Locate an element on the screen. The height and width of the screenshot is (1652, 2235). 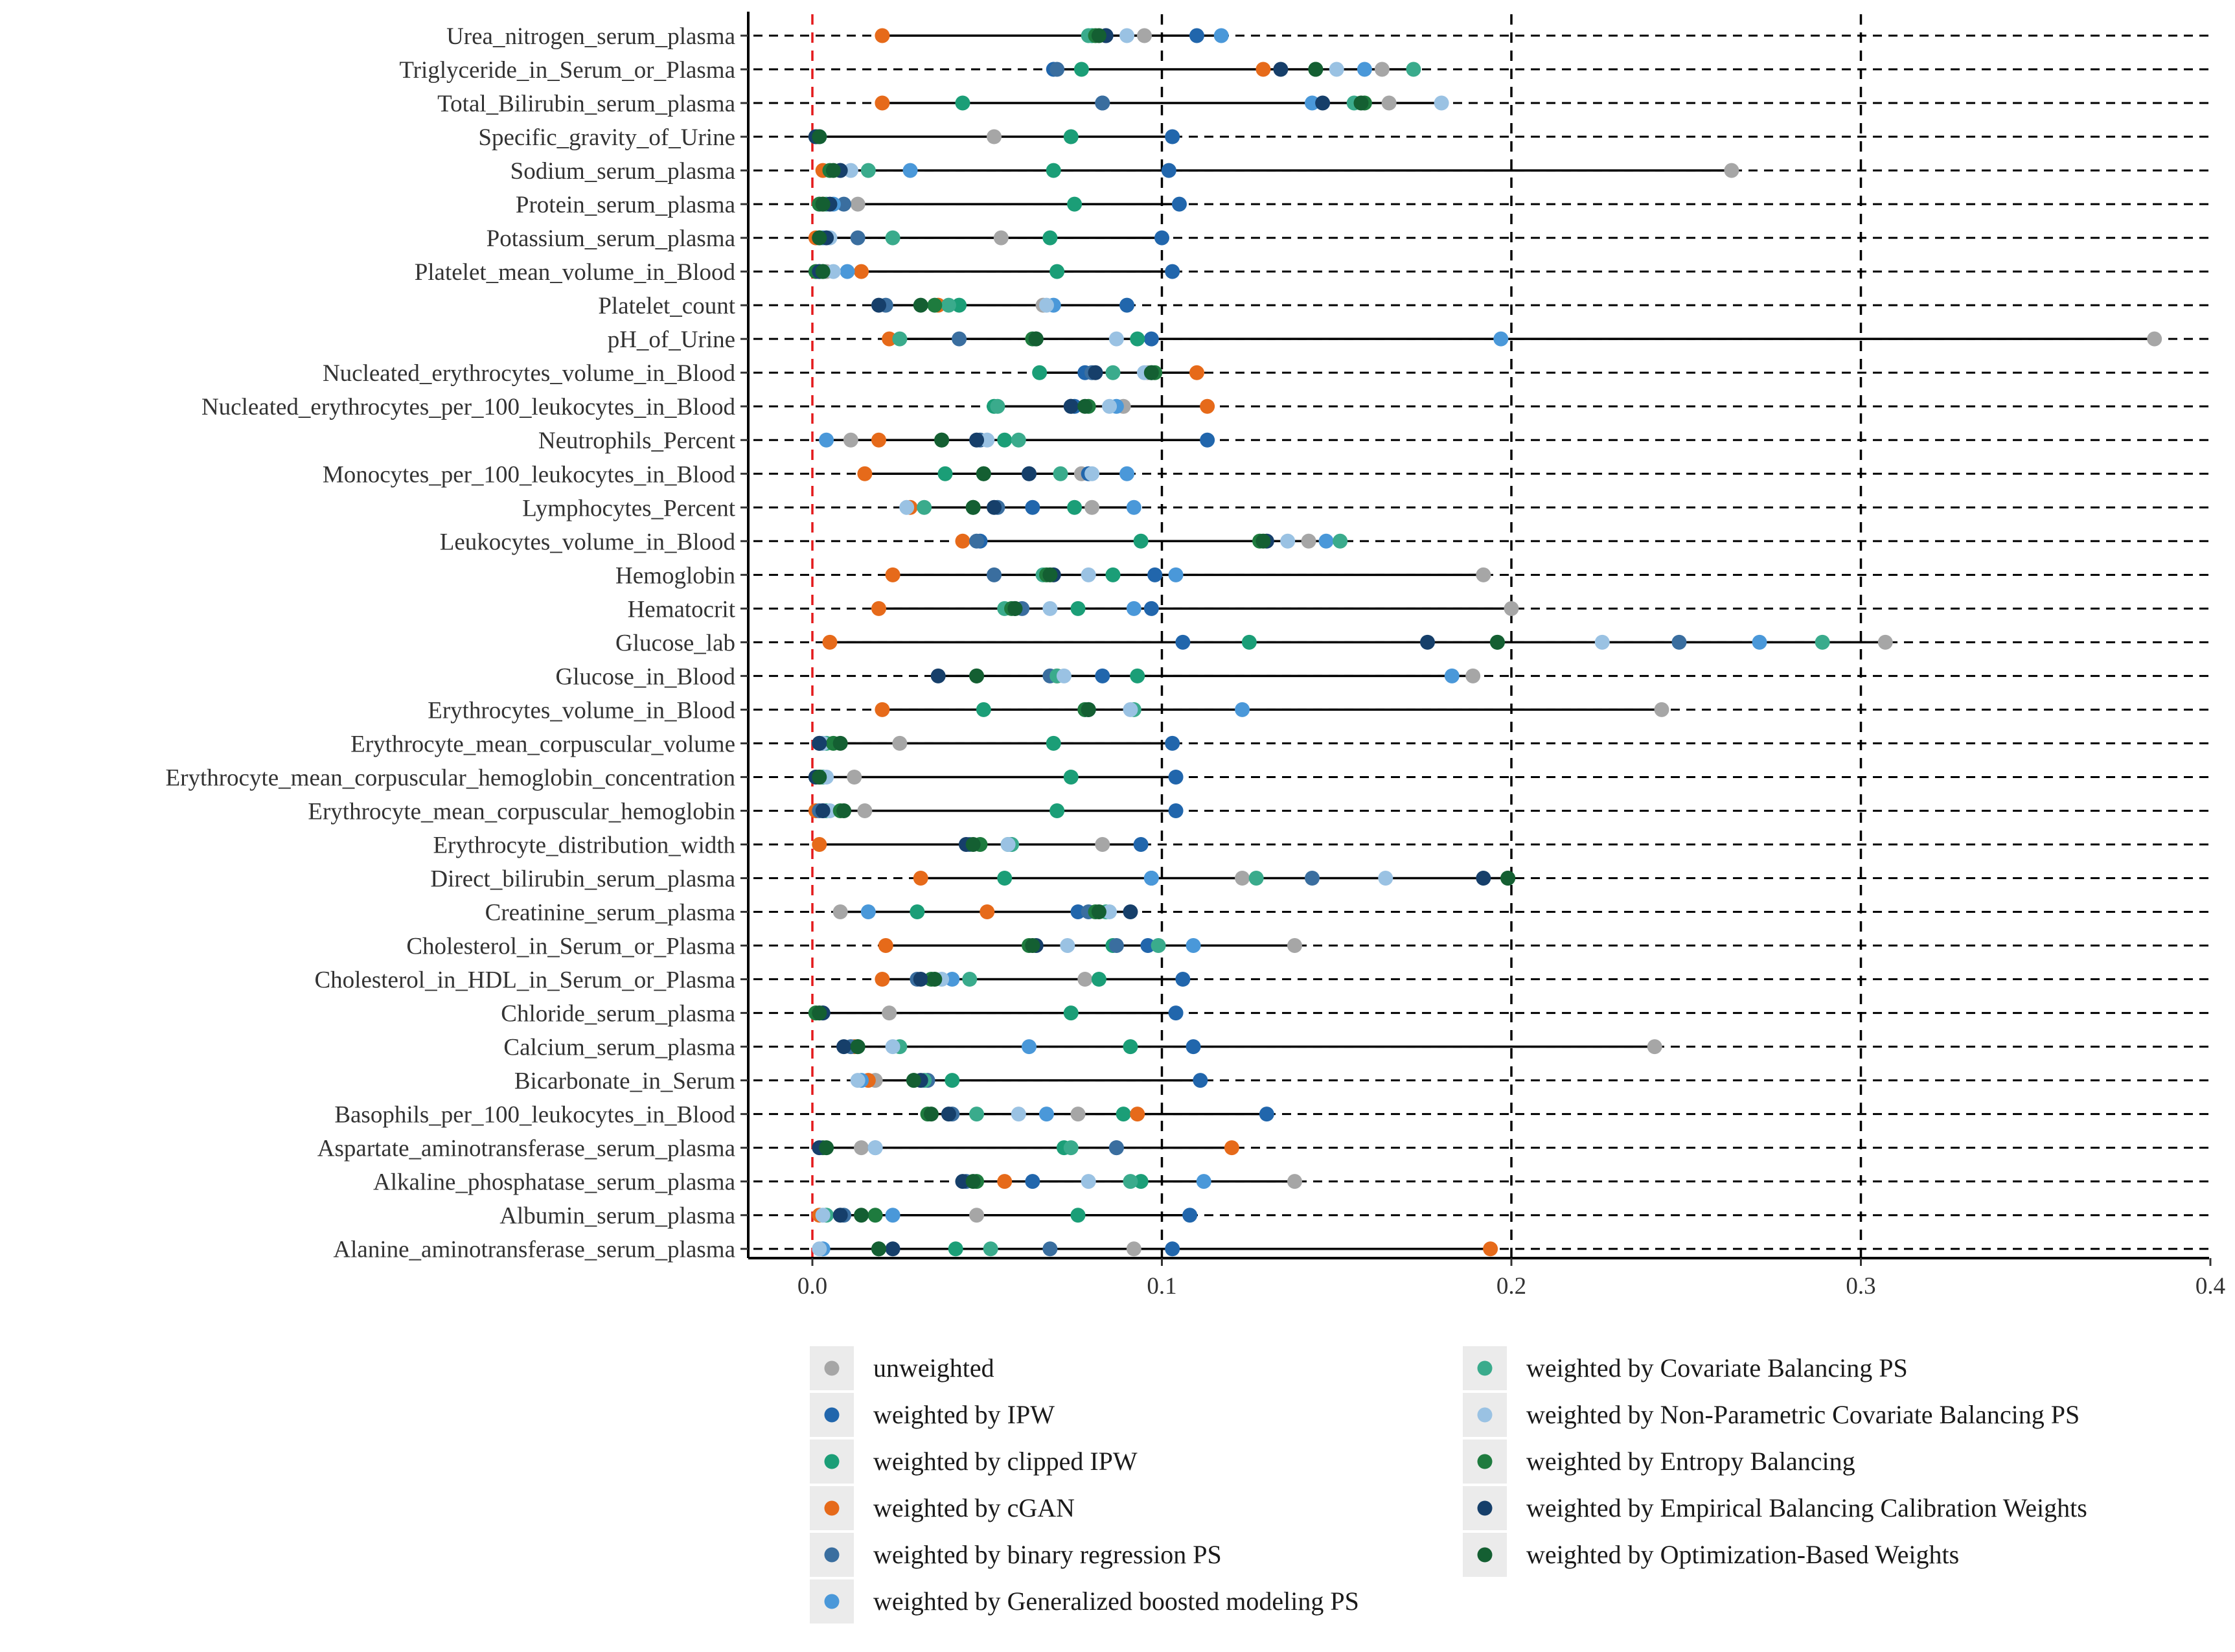
x-tick-label: 0.1 is located at coordinates (1161, 1286).